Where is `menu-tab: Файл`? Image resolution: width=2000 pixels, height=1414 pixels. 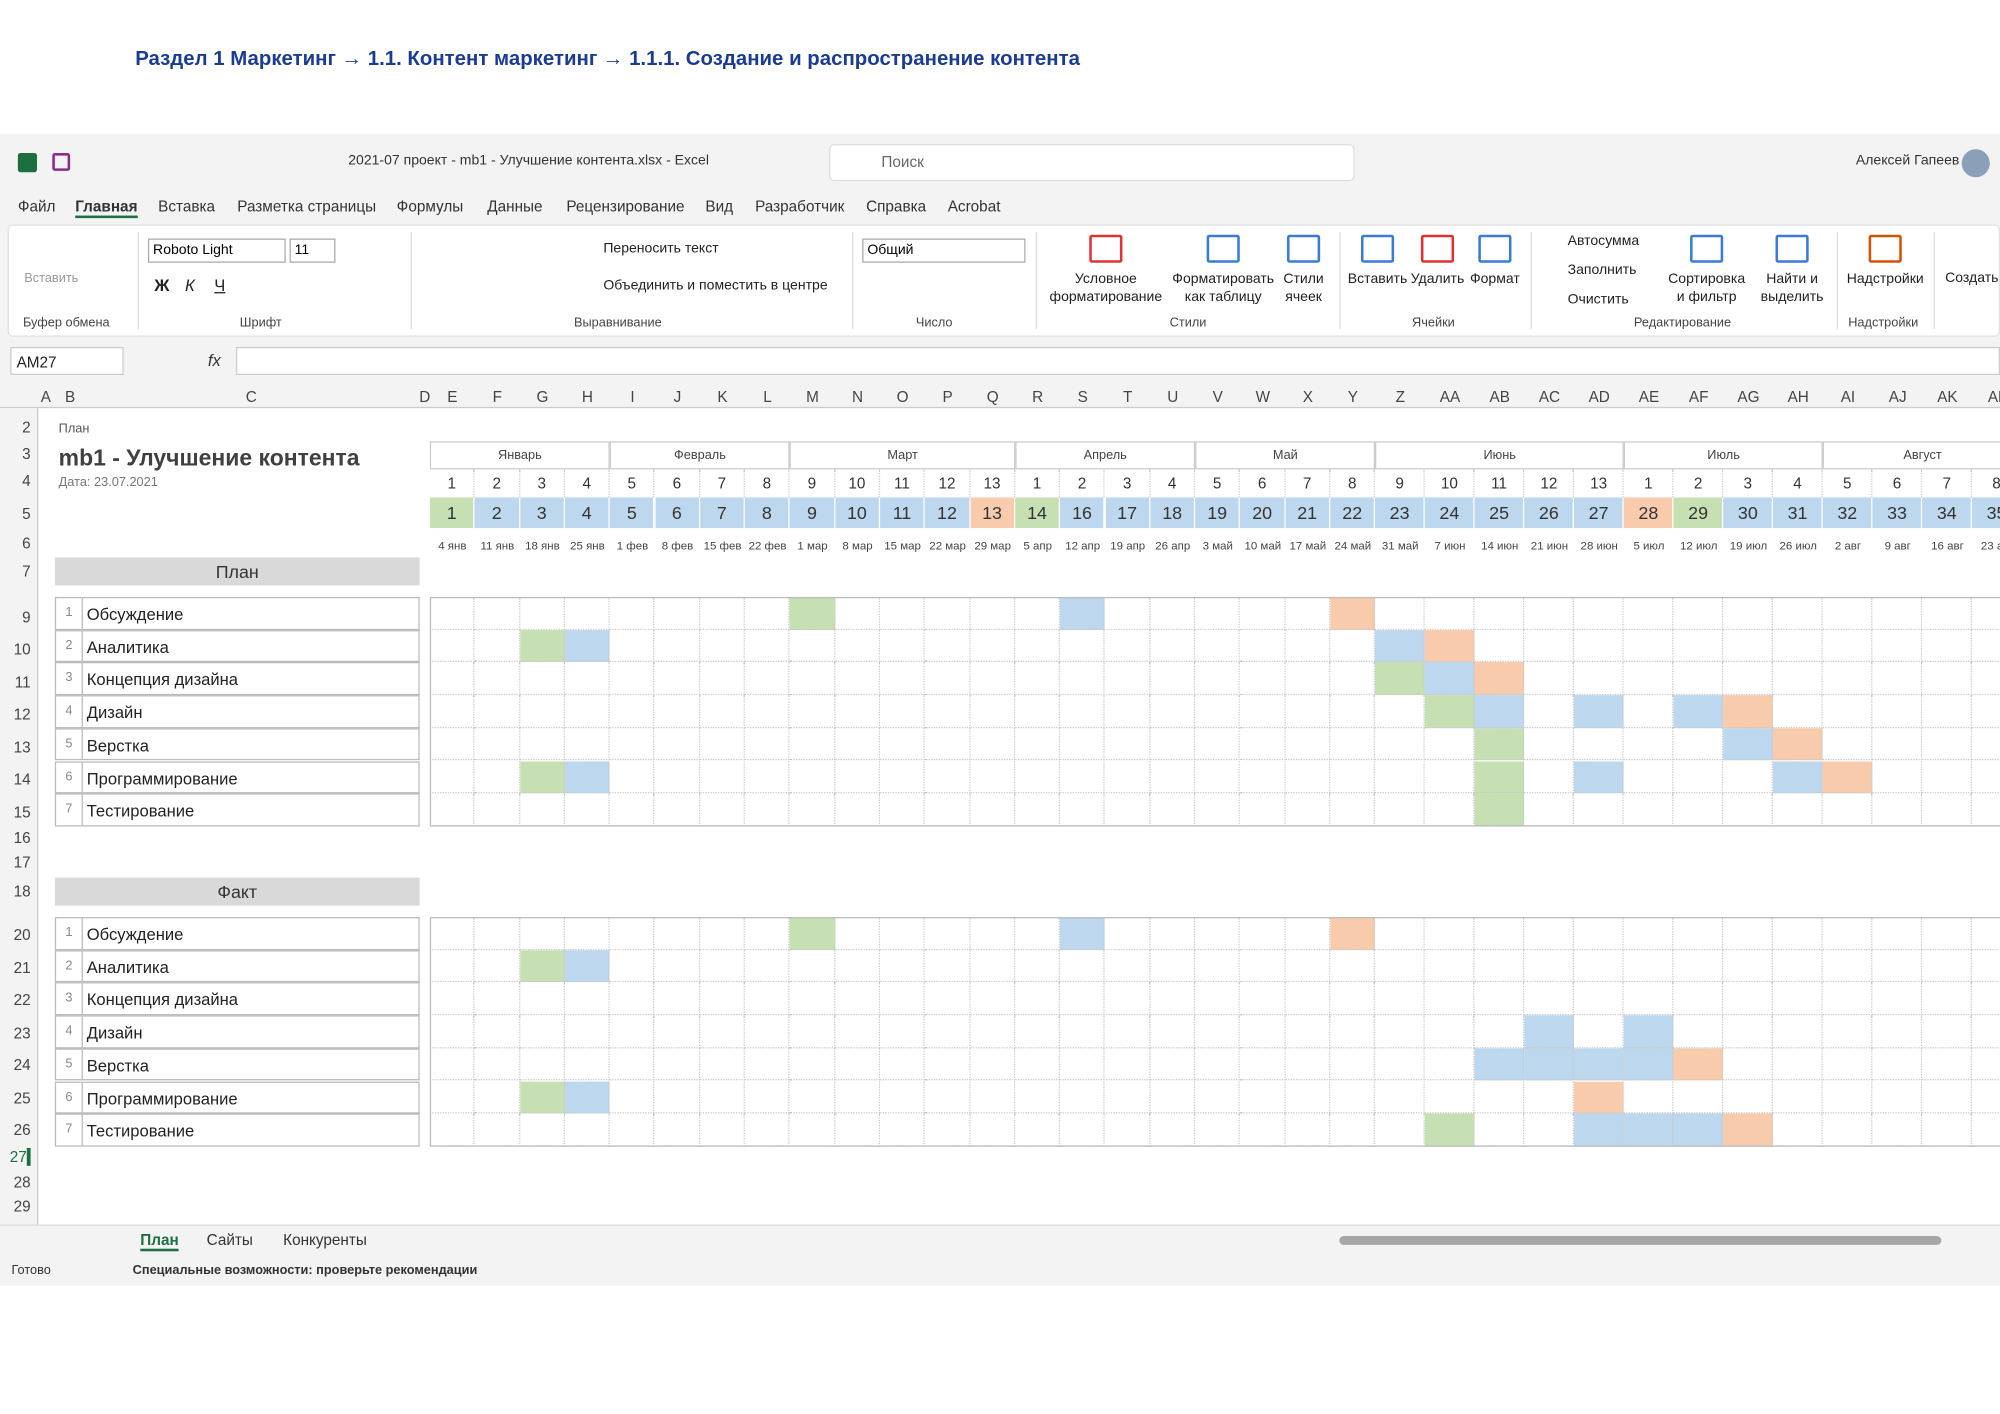 menu-tab: Файл is located at coordinates (36, 206).